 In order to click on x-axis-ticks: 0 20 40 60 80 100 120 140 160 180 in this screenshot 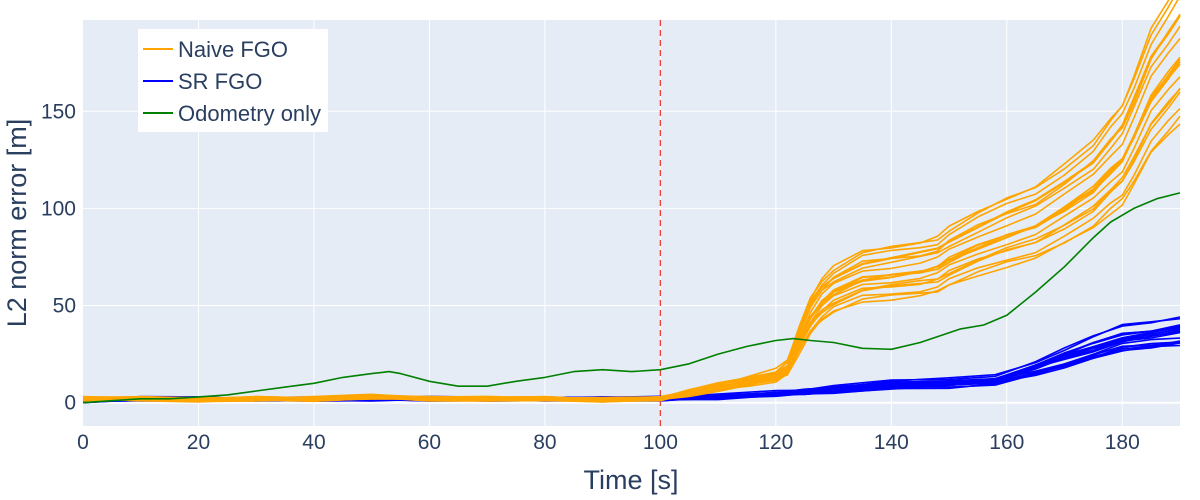, I will do `click(608, 442)`.